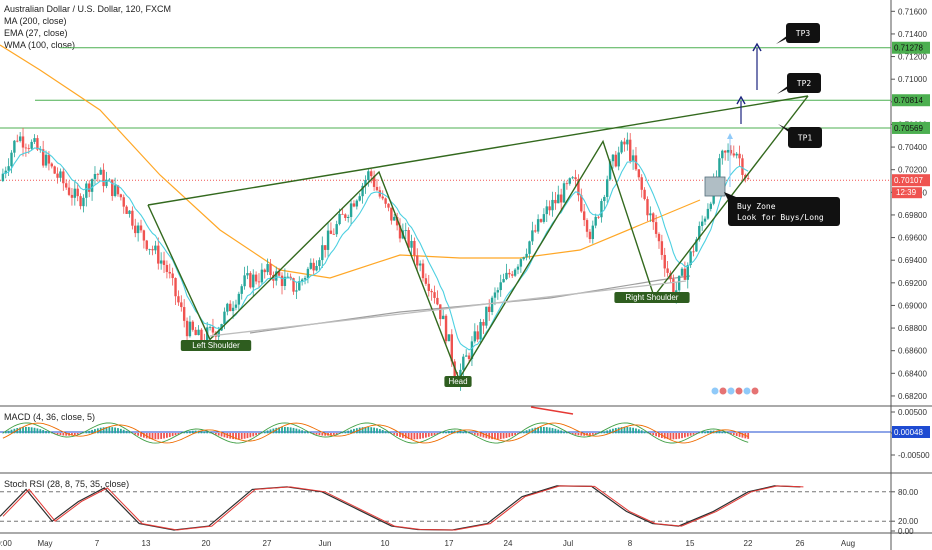 Image resolution: width=932 pixels, height=550 pixels. I want to click on indicator-wma100: WMA (100, close), so click(40, 45).